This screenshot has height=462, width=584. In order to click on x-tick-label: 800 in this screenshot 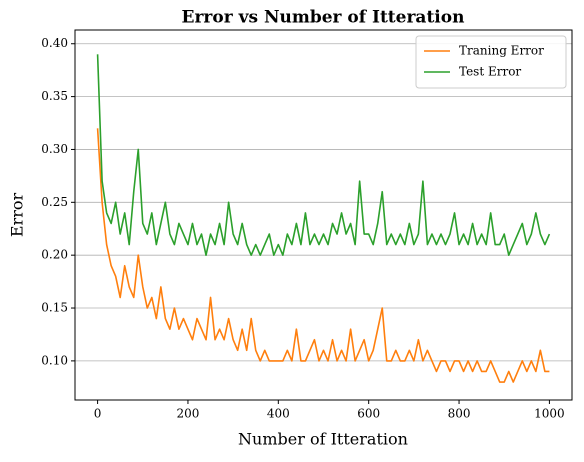, I will do `click(459, 414)`.